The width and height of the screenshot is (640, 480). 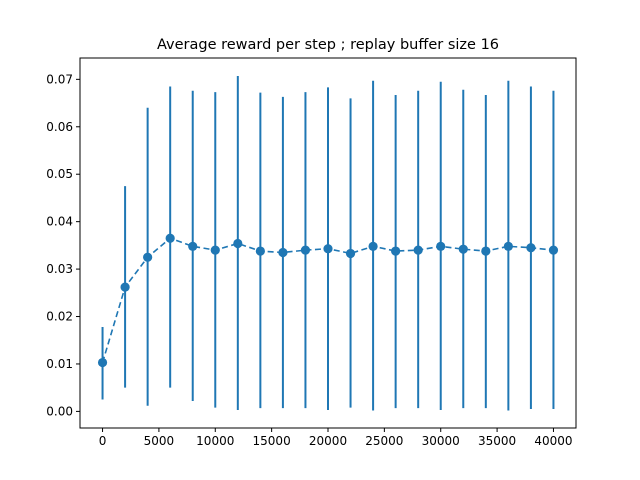 I want to click on y-tick-label: 0.07, so click(x=59, y=79).